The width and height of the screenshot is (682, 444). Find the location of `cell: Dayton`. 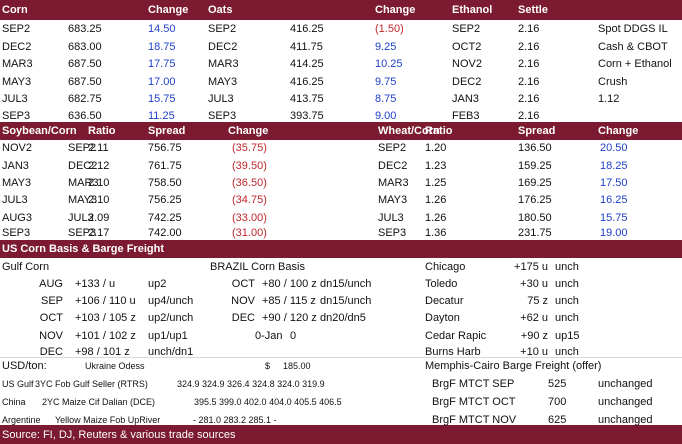

cell: Dayton is located at coordinates (442, 318).